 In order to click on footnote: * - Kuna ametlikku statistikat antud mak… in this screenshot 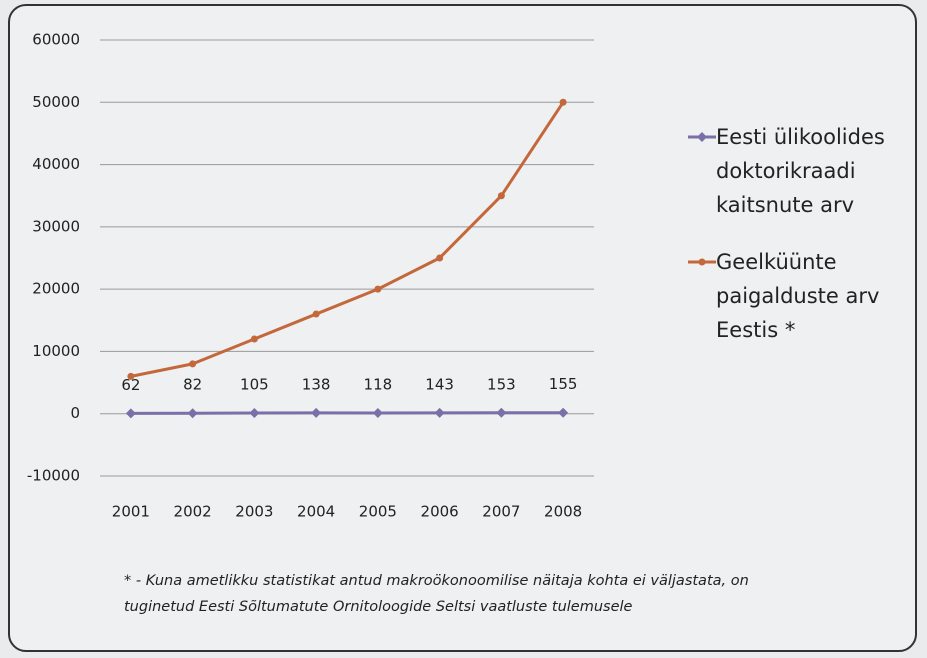, I will do `click(436, 594)`.